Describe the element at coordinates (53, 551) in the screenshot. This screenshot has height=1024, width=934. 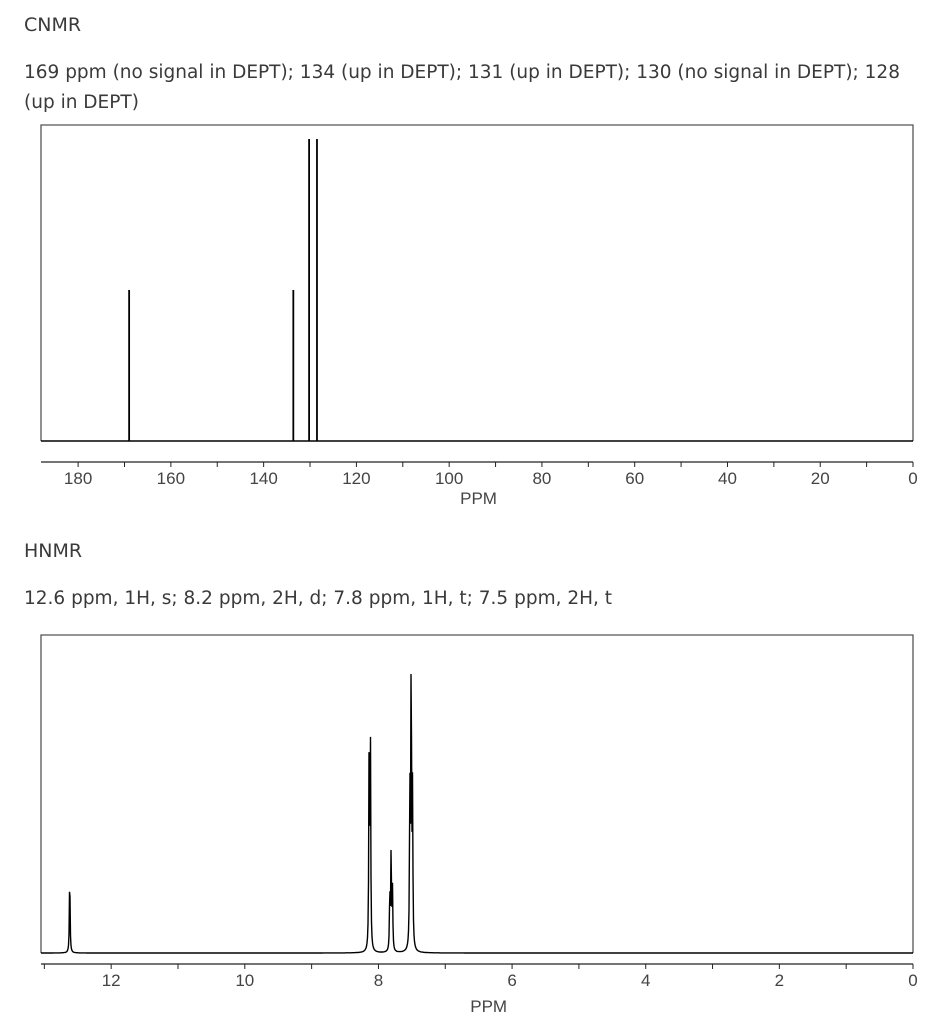
I see `hnmr-heading: HNMR` at that location.